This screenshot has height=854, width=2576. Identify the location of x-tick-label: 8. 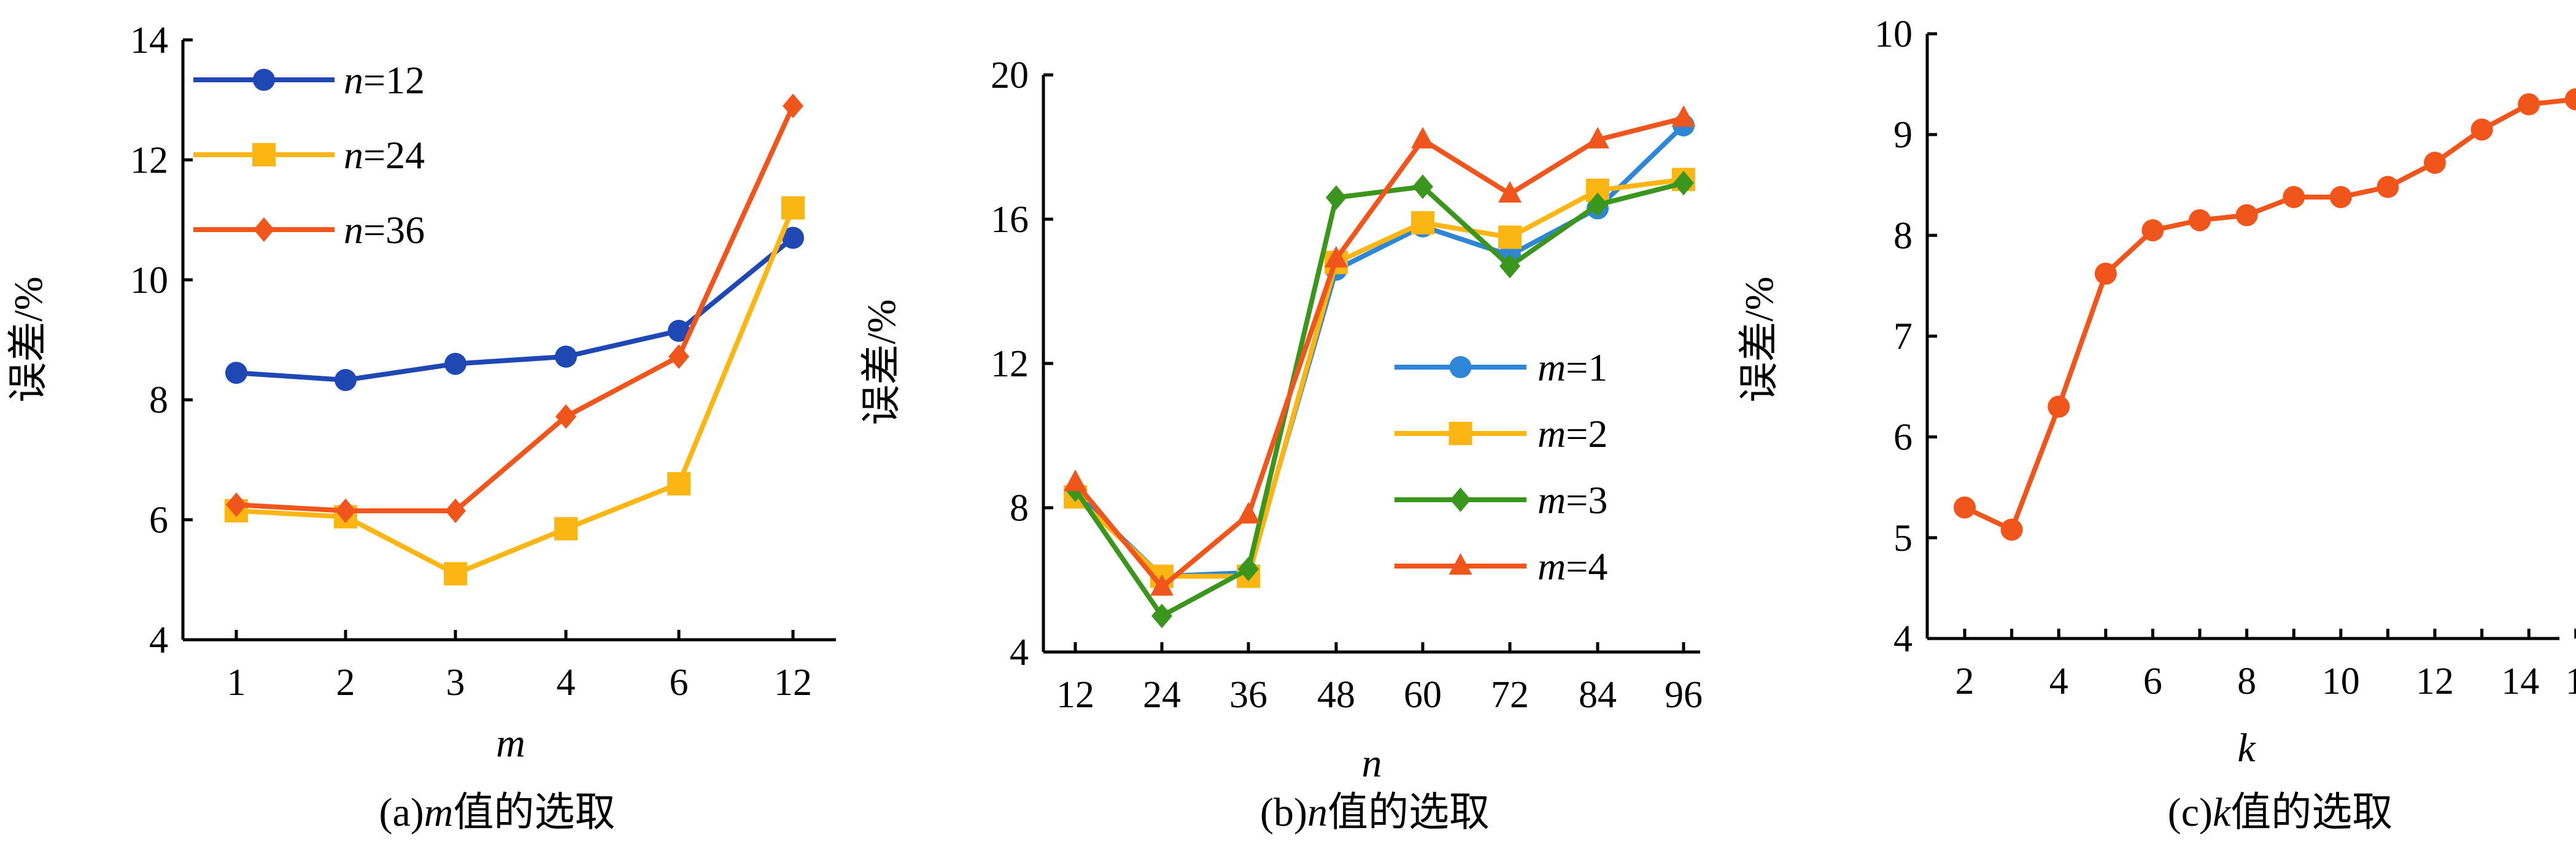
(2246, 681).